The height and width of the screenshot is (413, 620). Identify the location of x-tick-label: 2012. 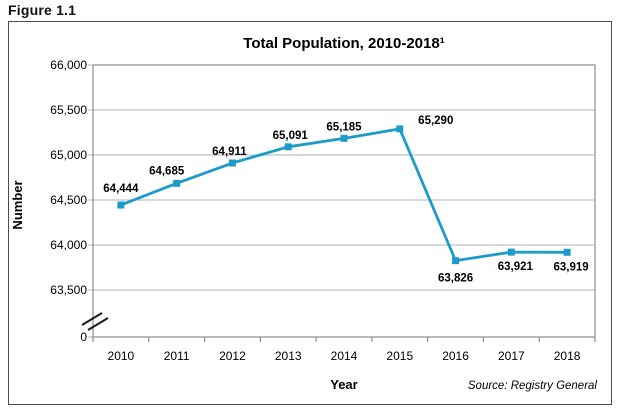
(232, 356).